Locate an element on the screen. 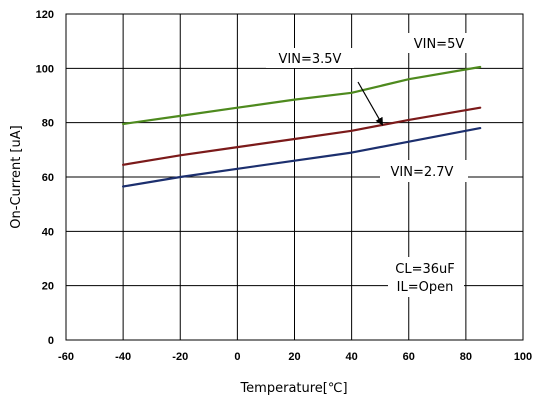 The height and width of the screenshot is (398, 541). x-tick-label: 0 is located at coordinates (237, 357).